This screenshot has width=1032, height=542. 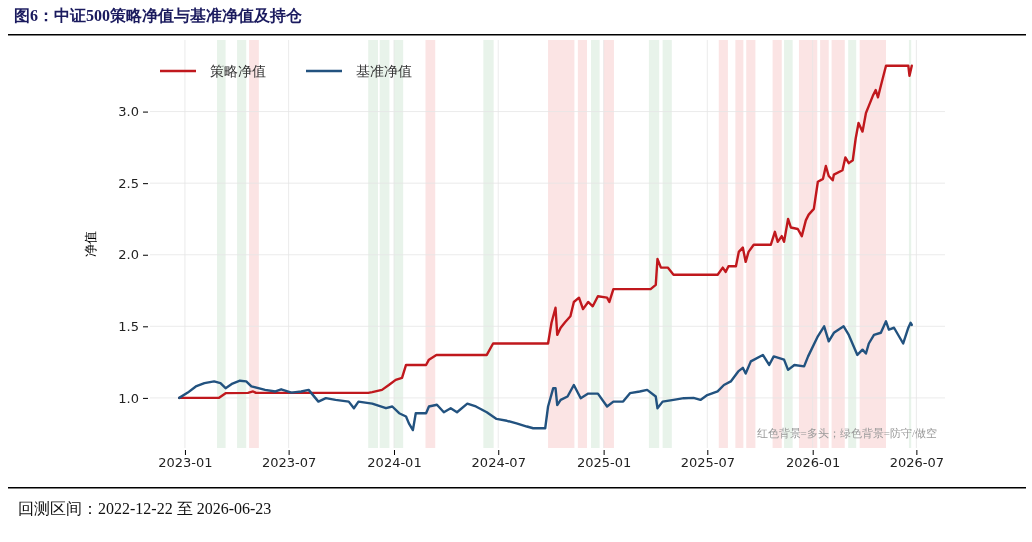 What do you see at coordinates (128, 183) in the screenshot?
I see `y-tick-label: 2.5` at bounding box center [128, 183].